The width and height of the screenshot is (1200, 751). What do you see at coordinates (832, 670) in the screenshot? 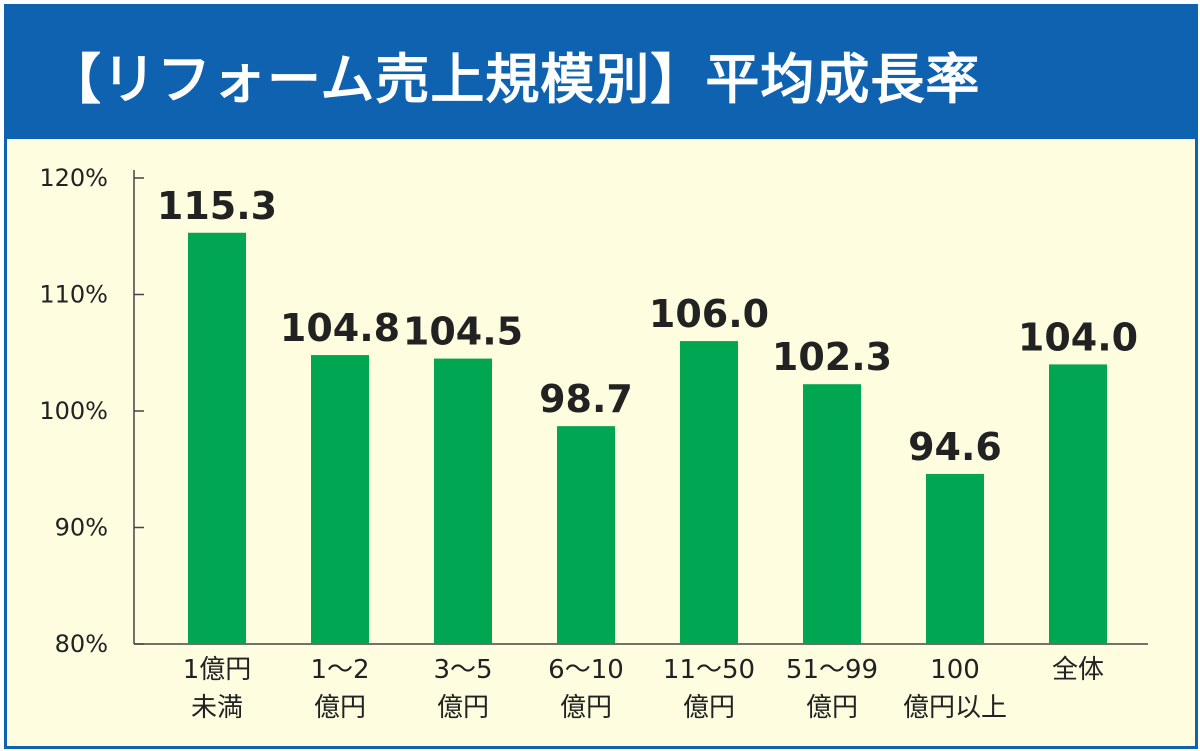
I see `x-tick-label: 51〜99` at bounding box center [832, 670].